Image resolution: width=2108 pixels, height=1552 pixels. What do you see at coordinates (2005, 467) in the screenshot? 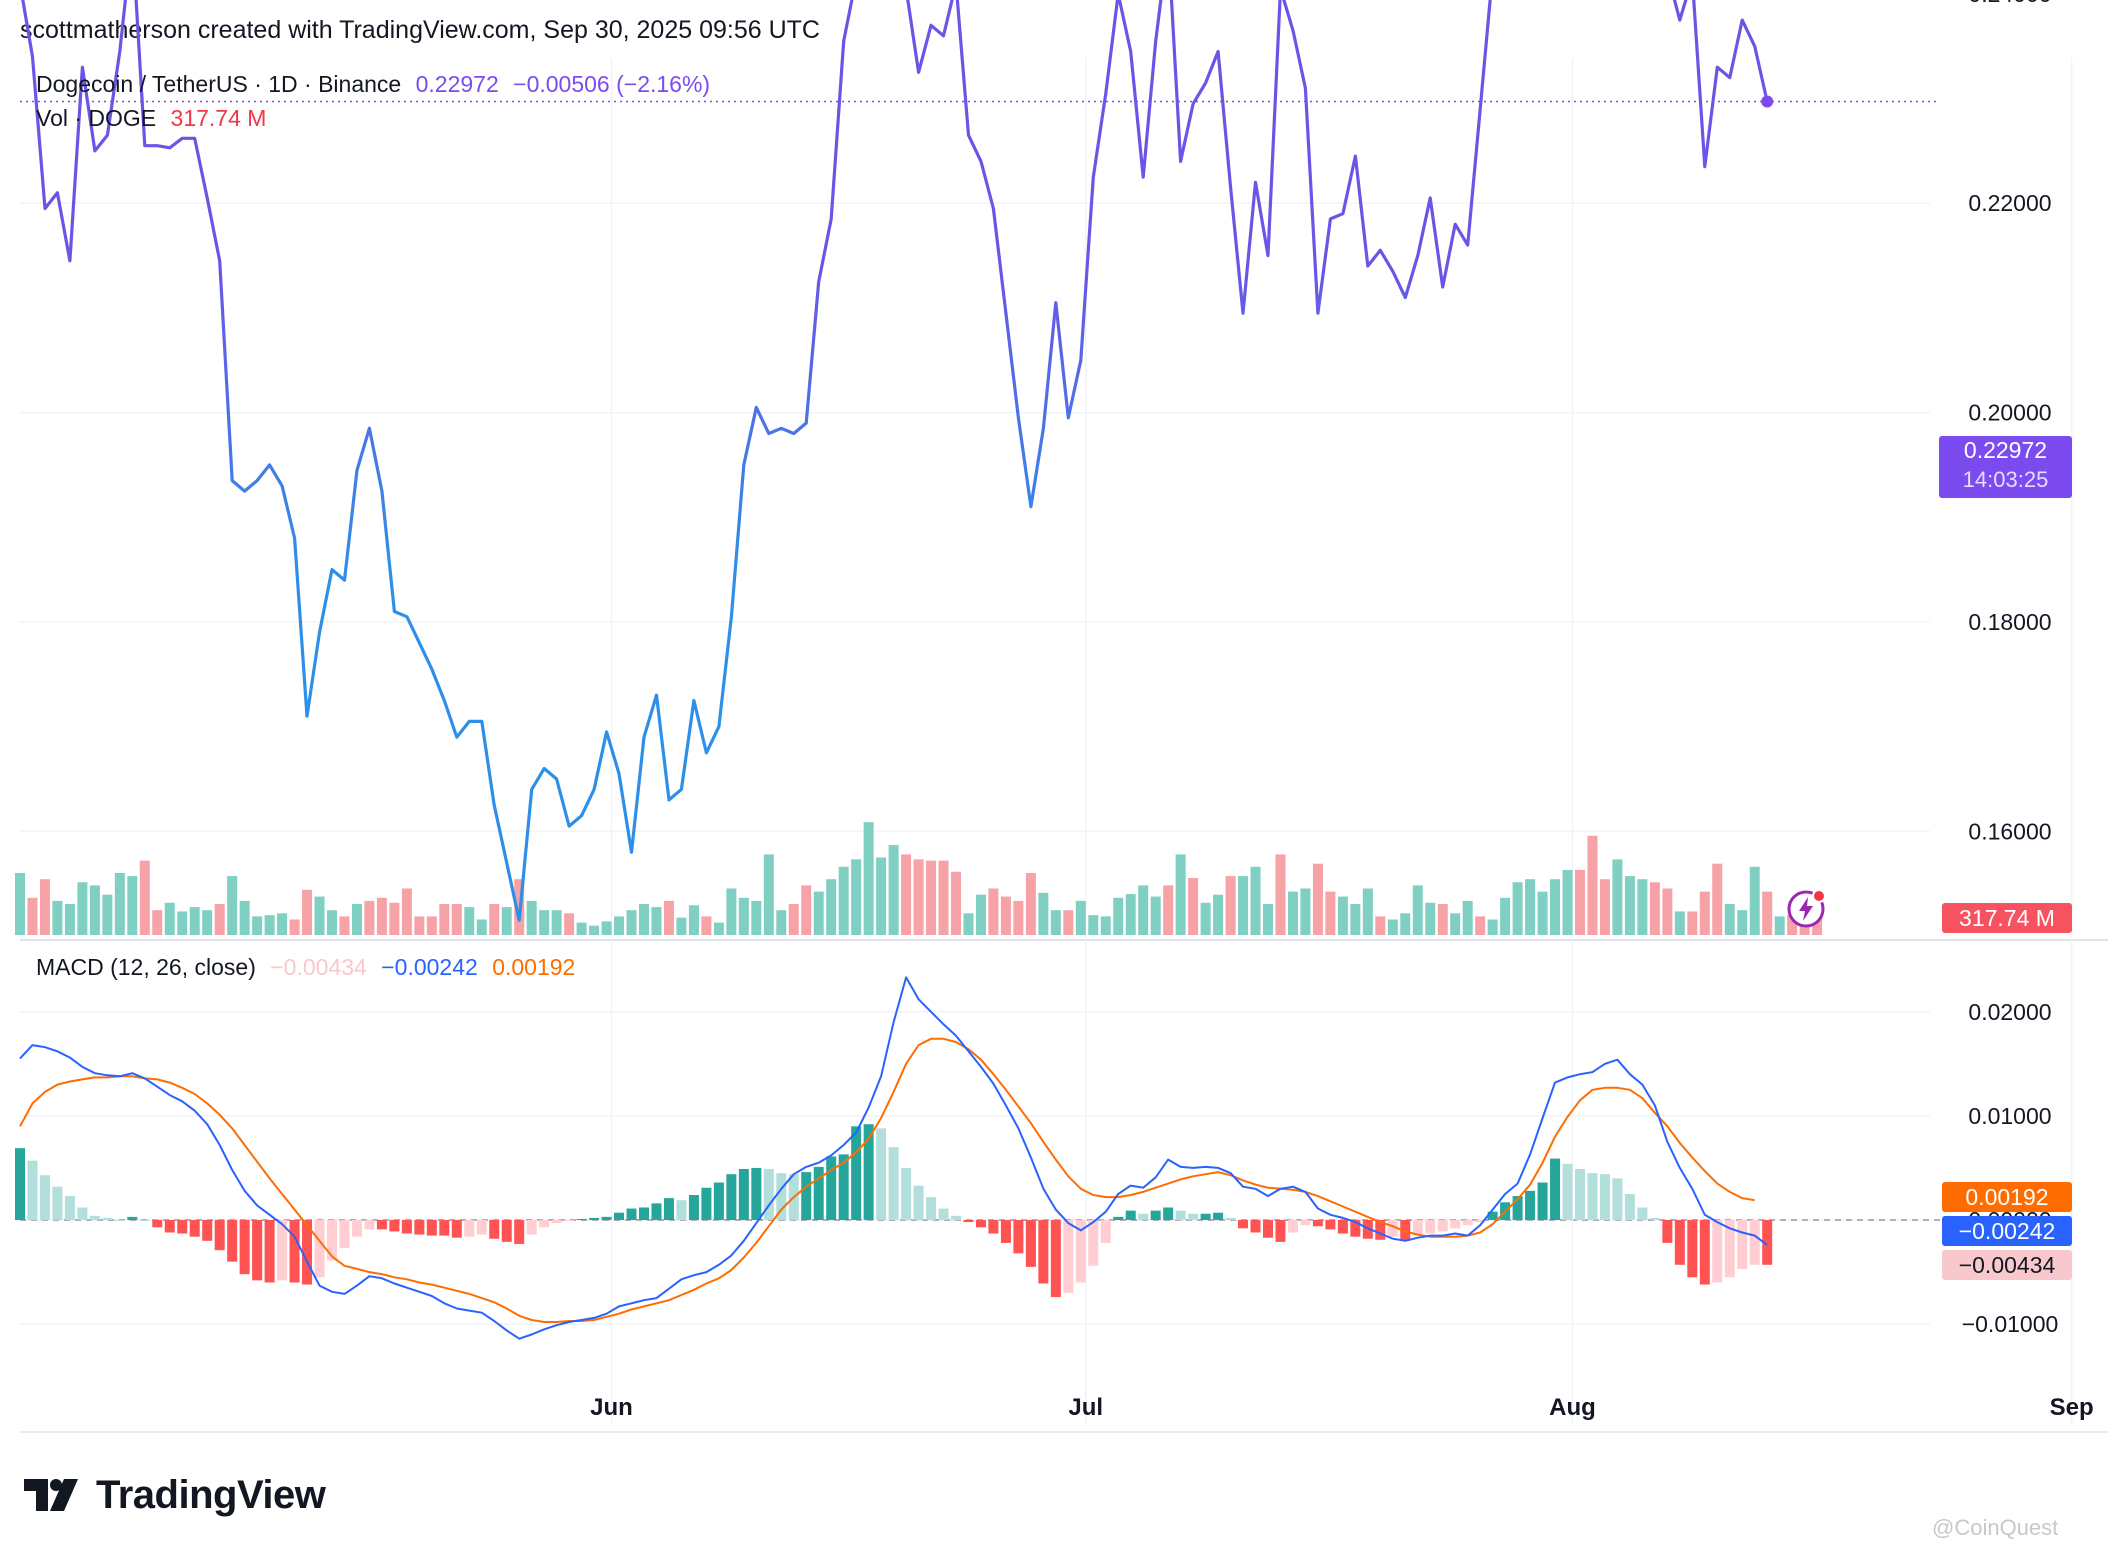
I see `last-price-tag: 0.22972 14:03:25` at bounding box center [2005, 467].